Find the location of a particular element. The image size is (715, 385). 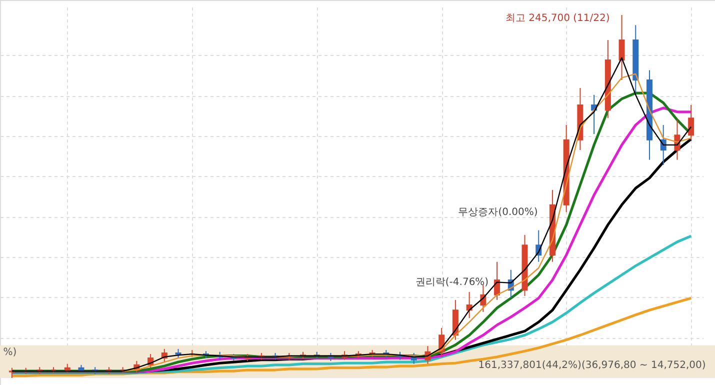

annotation: 최고 245,700 (11/22) is located at coordinates (557, 18).